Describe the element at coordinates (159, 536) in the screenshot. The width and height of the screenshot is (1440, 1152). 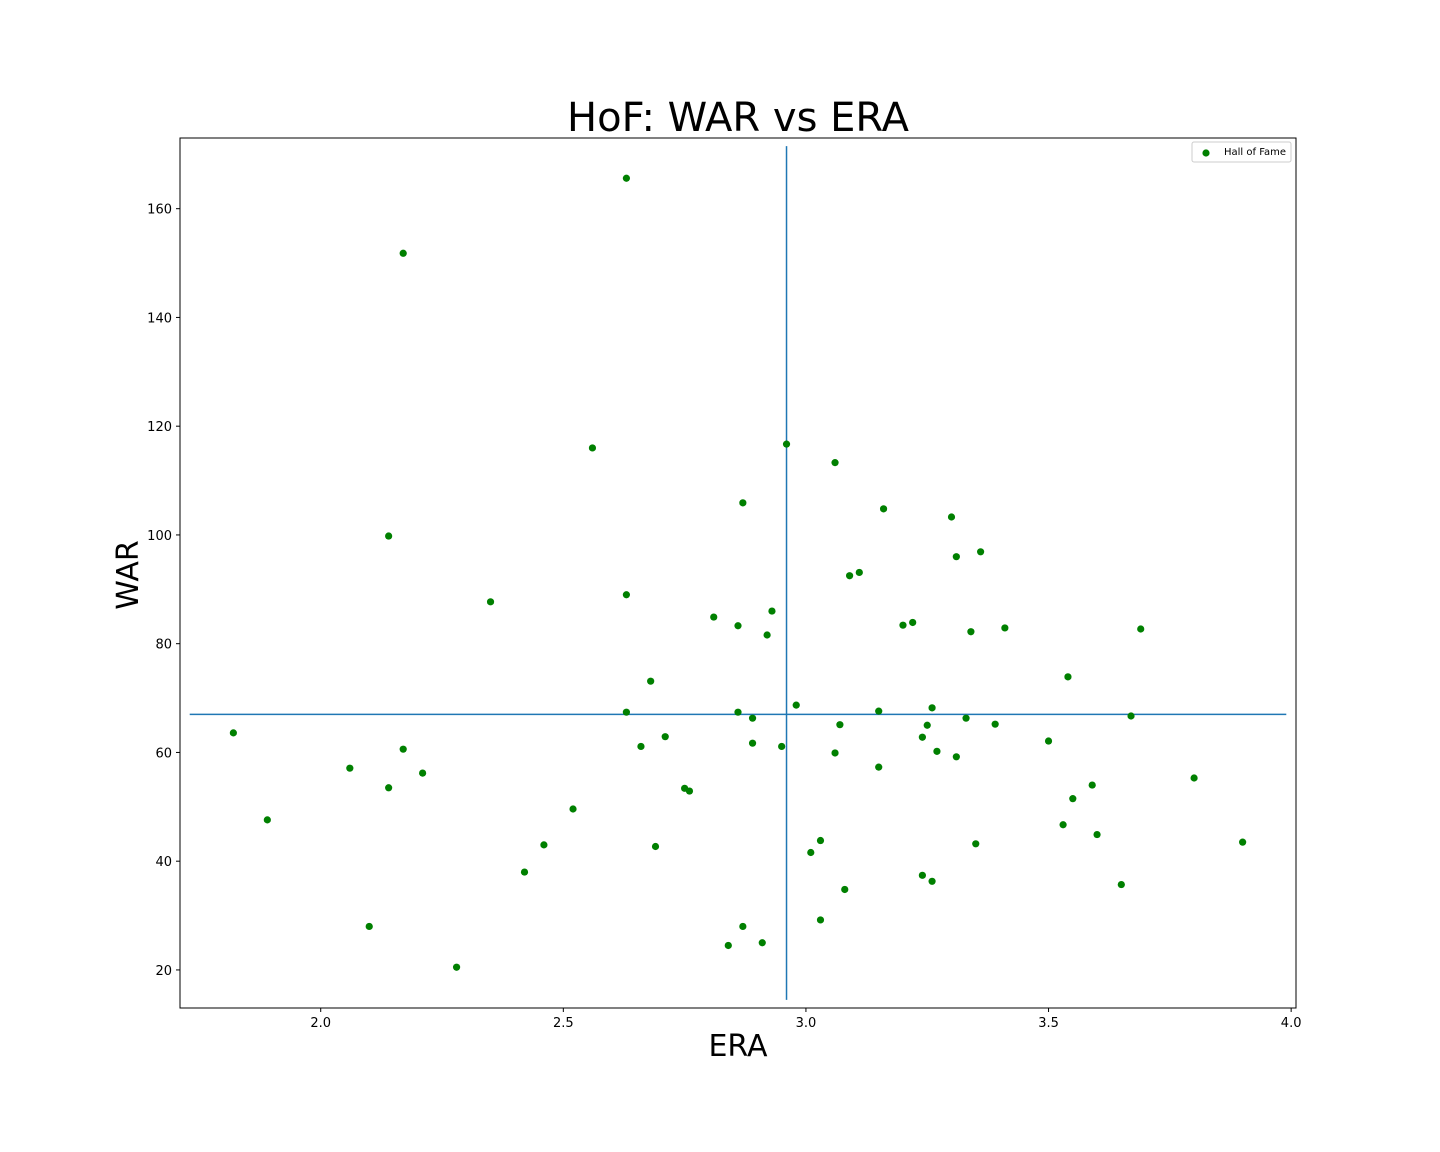
I see `y-tick-label: 100` at that location.